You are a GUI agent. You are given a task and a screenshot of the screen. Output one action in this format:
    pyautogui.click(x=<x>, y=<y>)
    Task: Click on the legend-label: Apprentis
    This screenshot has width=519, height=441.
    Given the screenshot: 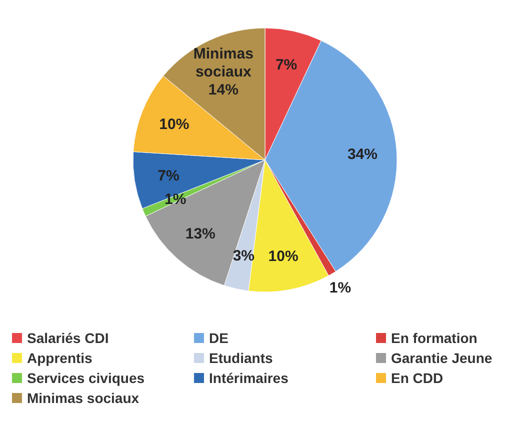 What is the action you would take?
    pyautogui.click(x=60, y=358)
    